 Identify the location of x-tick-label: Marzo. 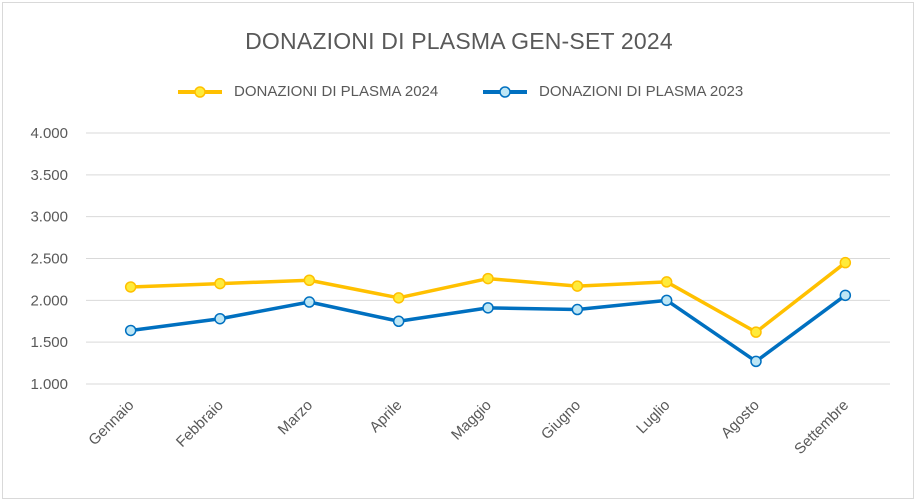
(295, 417).